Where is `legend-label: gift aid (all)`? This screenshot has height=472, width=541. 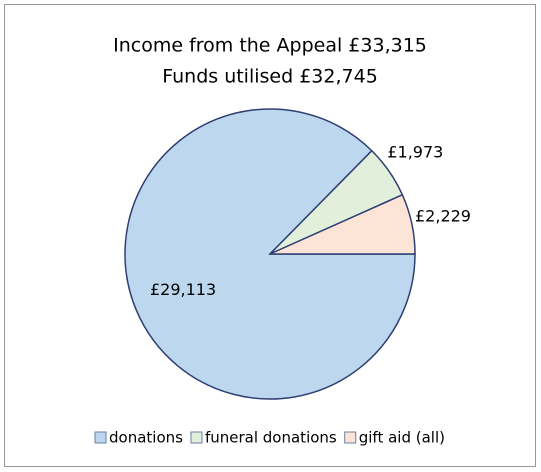 legend-label: gift aid (all) is located at coordinates (402, 438).